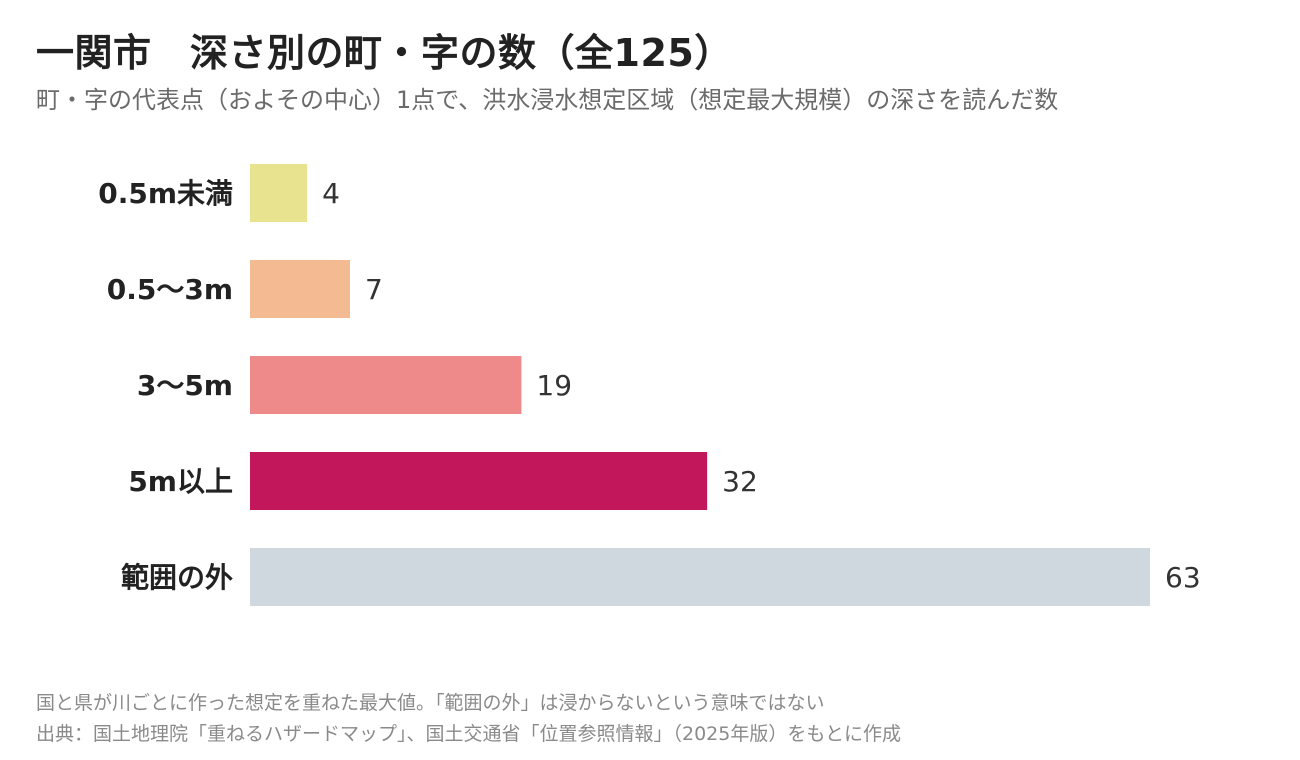 The width and height of the screenshot is (1300, 760). What do you see at coordinates (165, 193) in the screenshot?
I see `category-label: 0.5m未満` at bounding box center [165, 193].